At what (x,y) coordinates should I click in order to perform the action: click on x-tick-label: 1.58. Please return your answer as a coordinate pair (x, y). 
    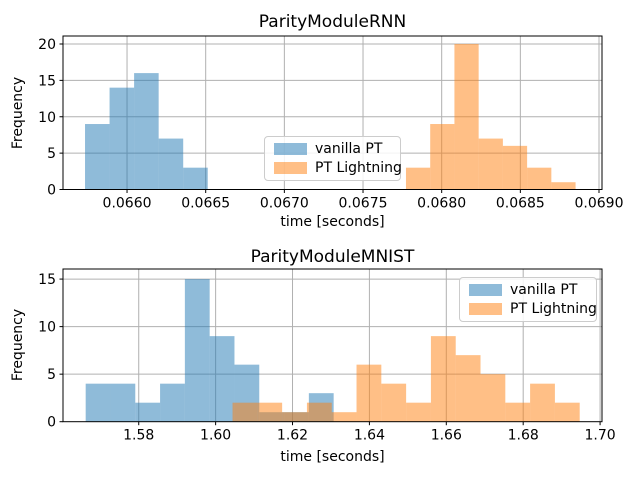
    Looking at the image, I should click on (138, 436).